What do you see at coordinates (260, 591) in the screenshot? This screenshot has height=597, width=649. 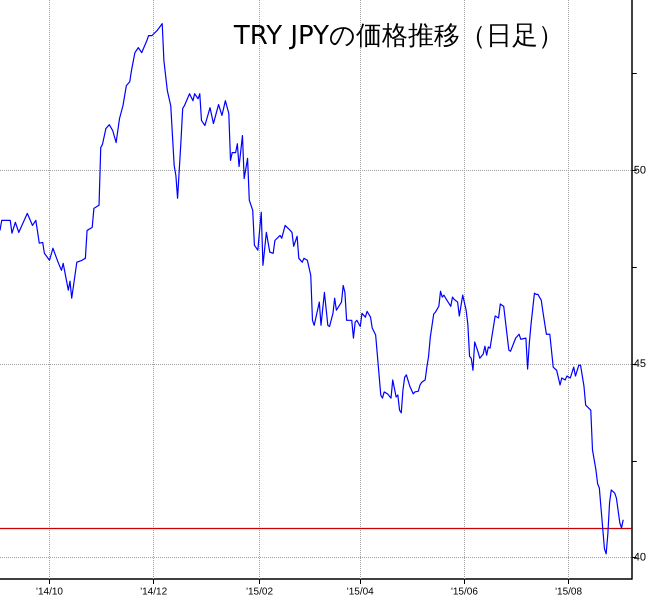 I see `x-tick-label: '15/02` at bounding box center [260, 591].